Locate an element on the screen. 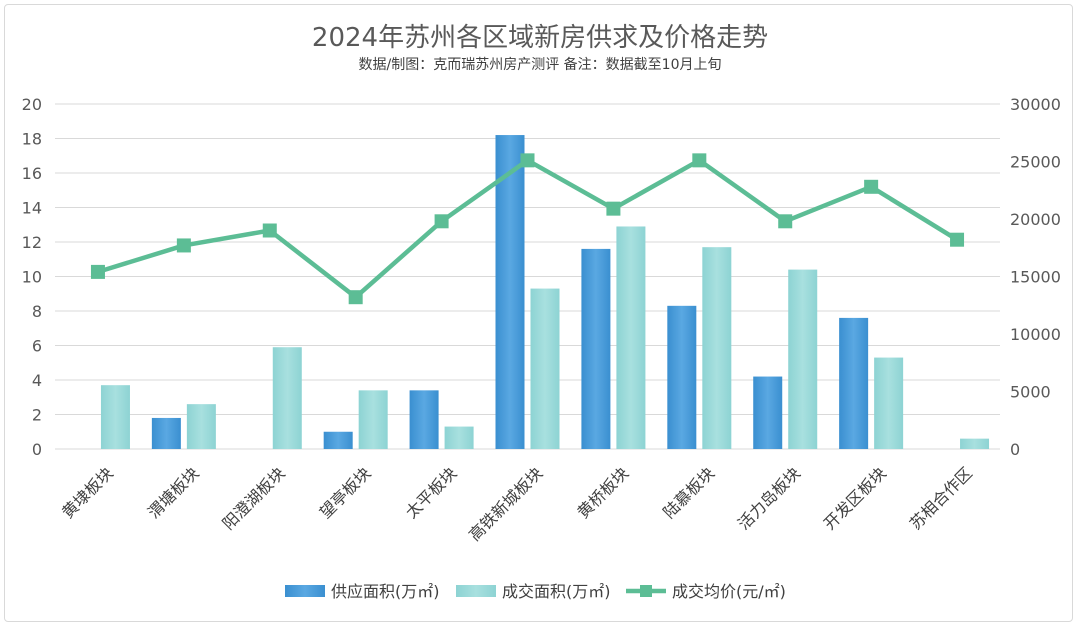  y-tick-label: 6 is located at coordinates (37, 346).